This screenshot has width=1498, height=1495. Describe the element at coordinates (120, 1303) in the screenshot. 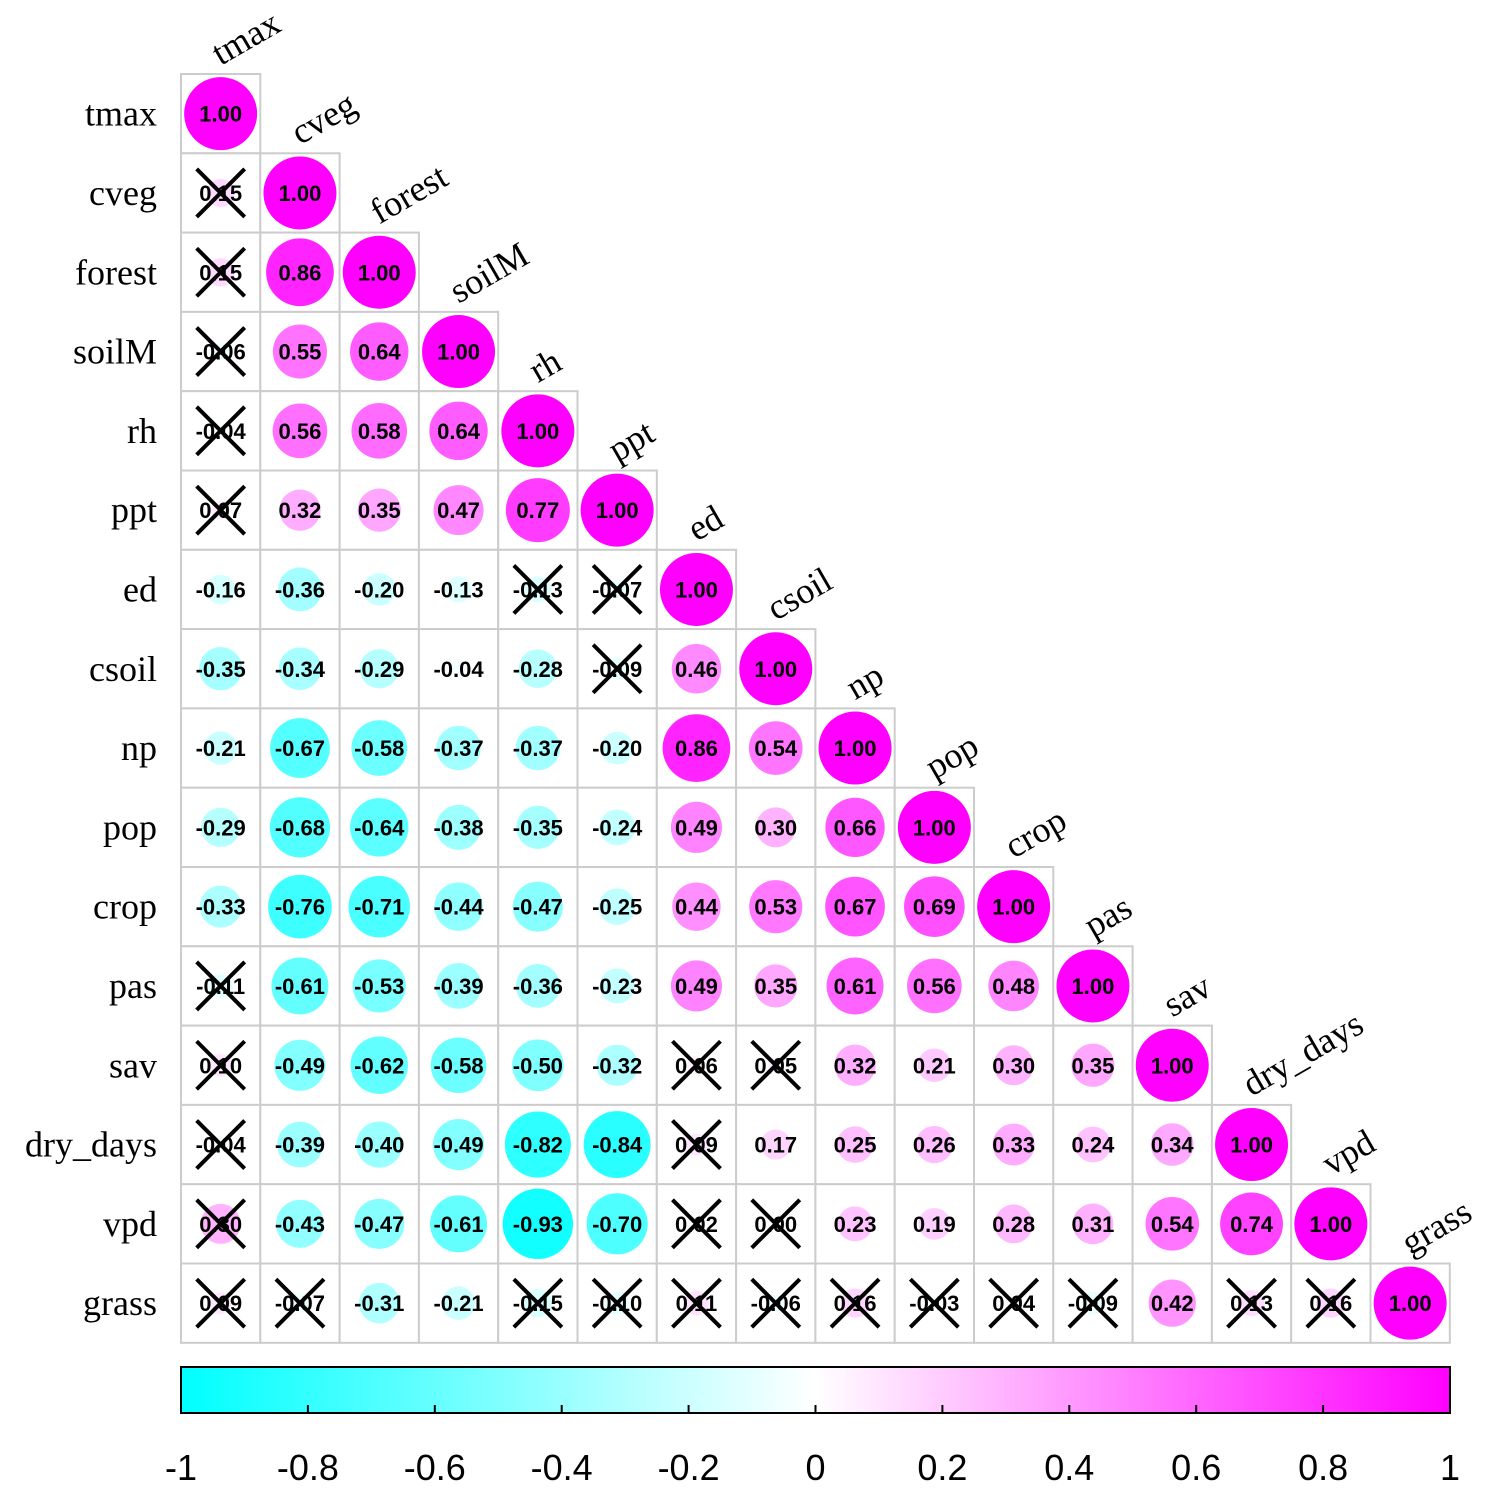

I see `row-label: grass` at that location.